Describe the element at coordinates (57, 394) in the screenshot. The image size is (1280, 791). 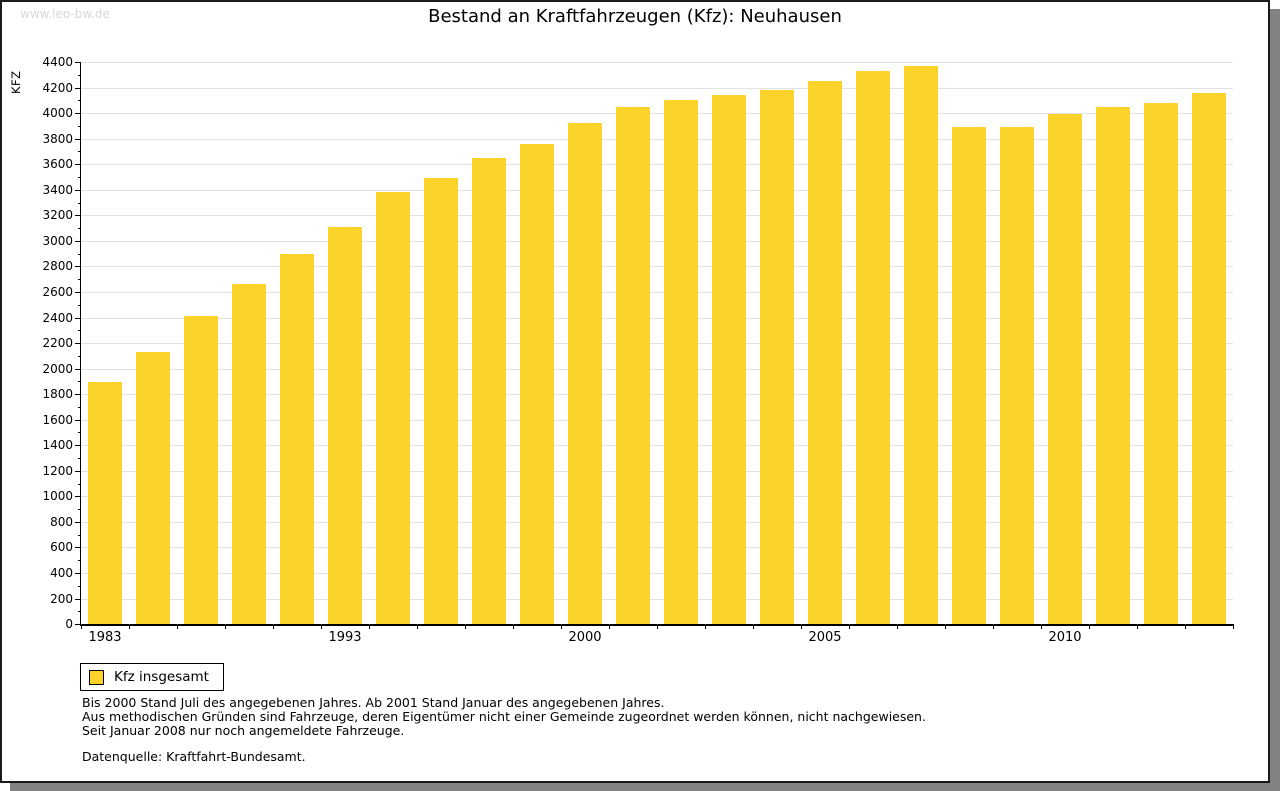
I see `y-tick-label: 1800` at that location.